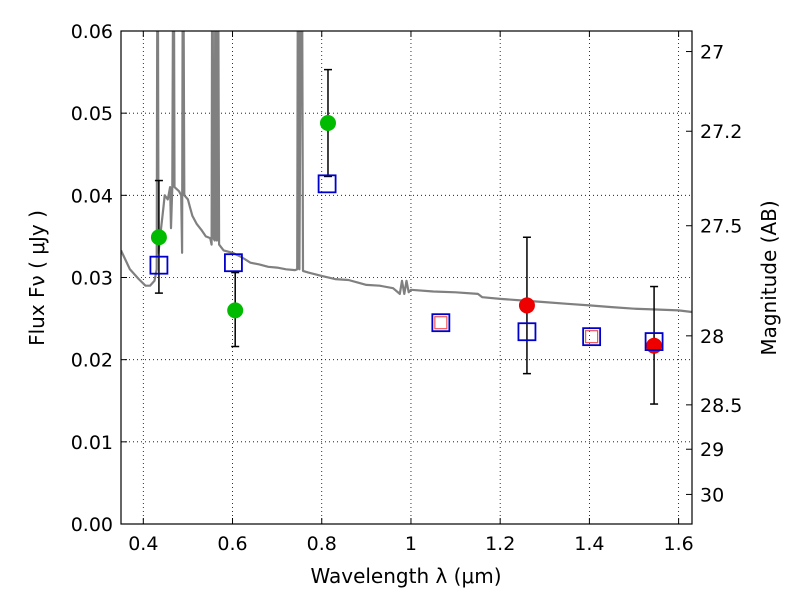 Image resolution: width=800 pixels, height=600 pixels. Describe the element at coordinates (712, 337) in the screenshot. I see `right-tick-label: 28` at that location.